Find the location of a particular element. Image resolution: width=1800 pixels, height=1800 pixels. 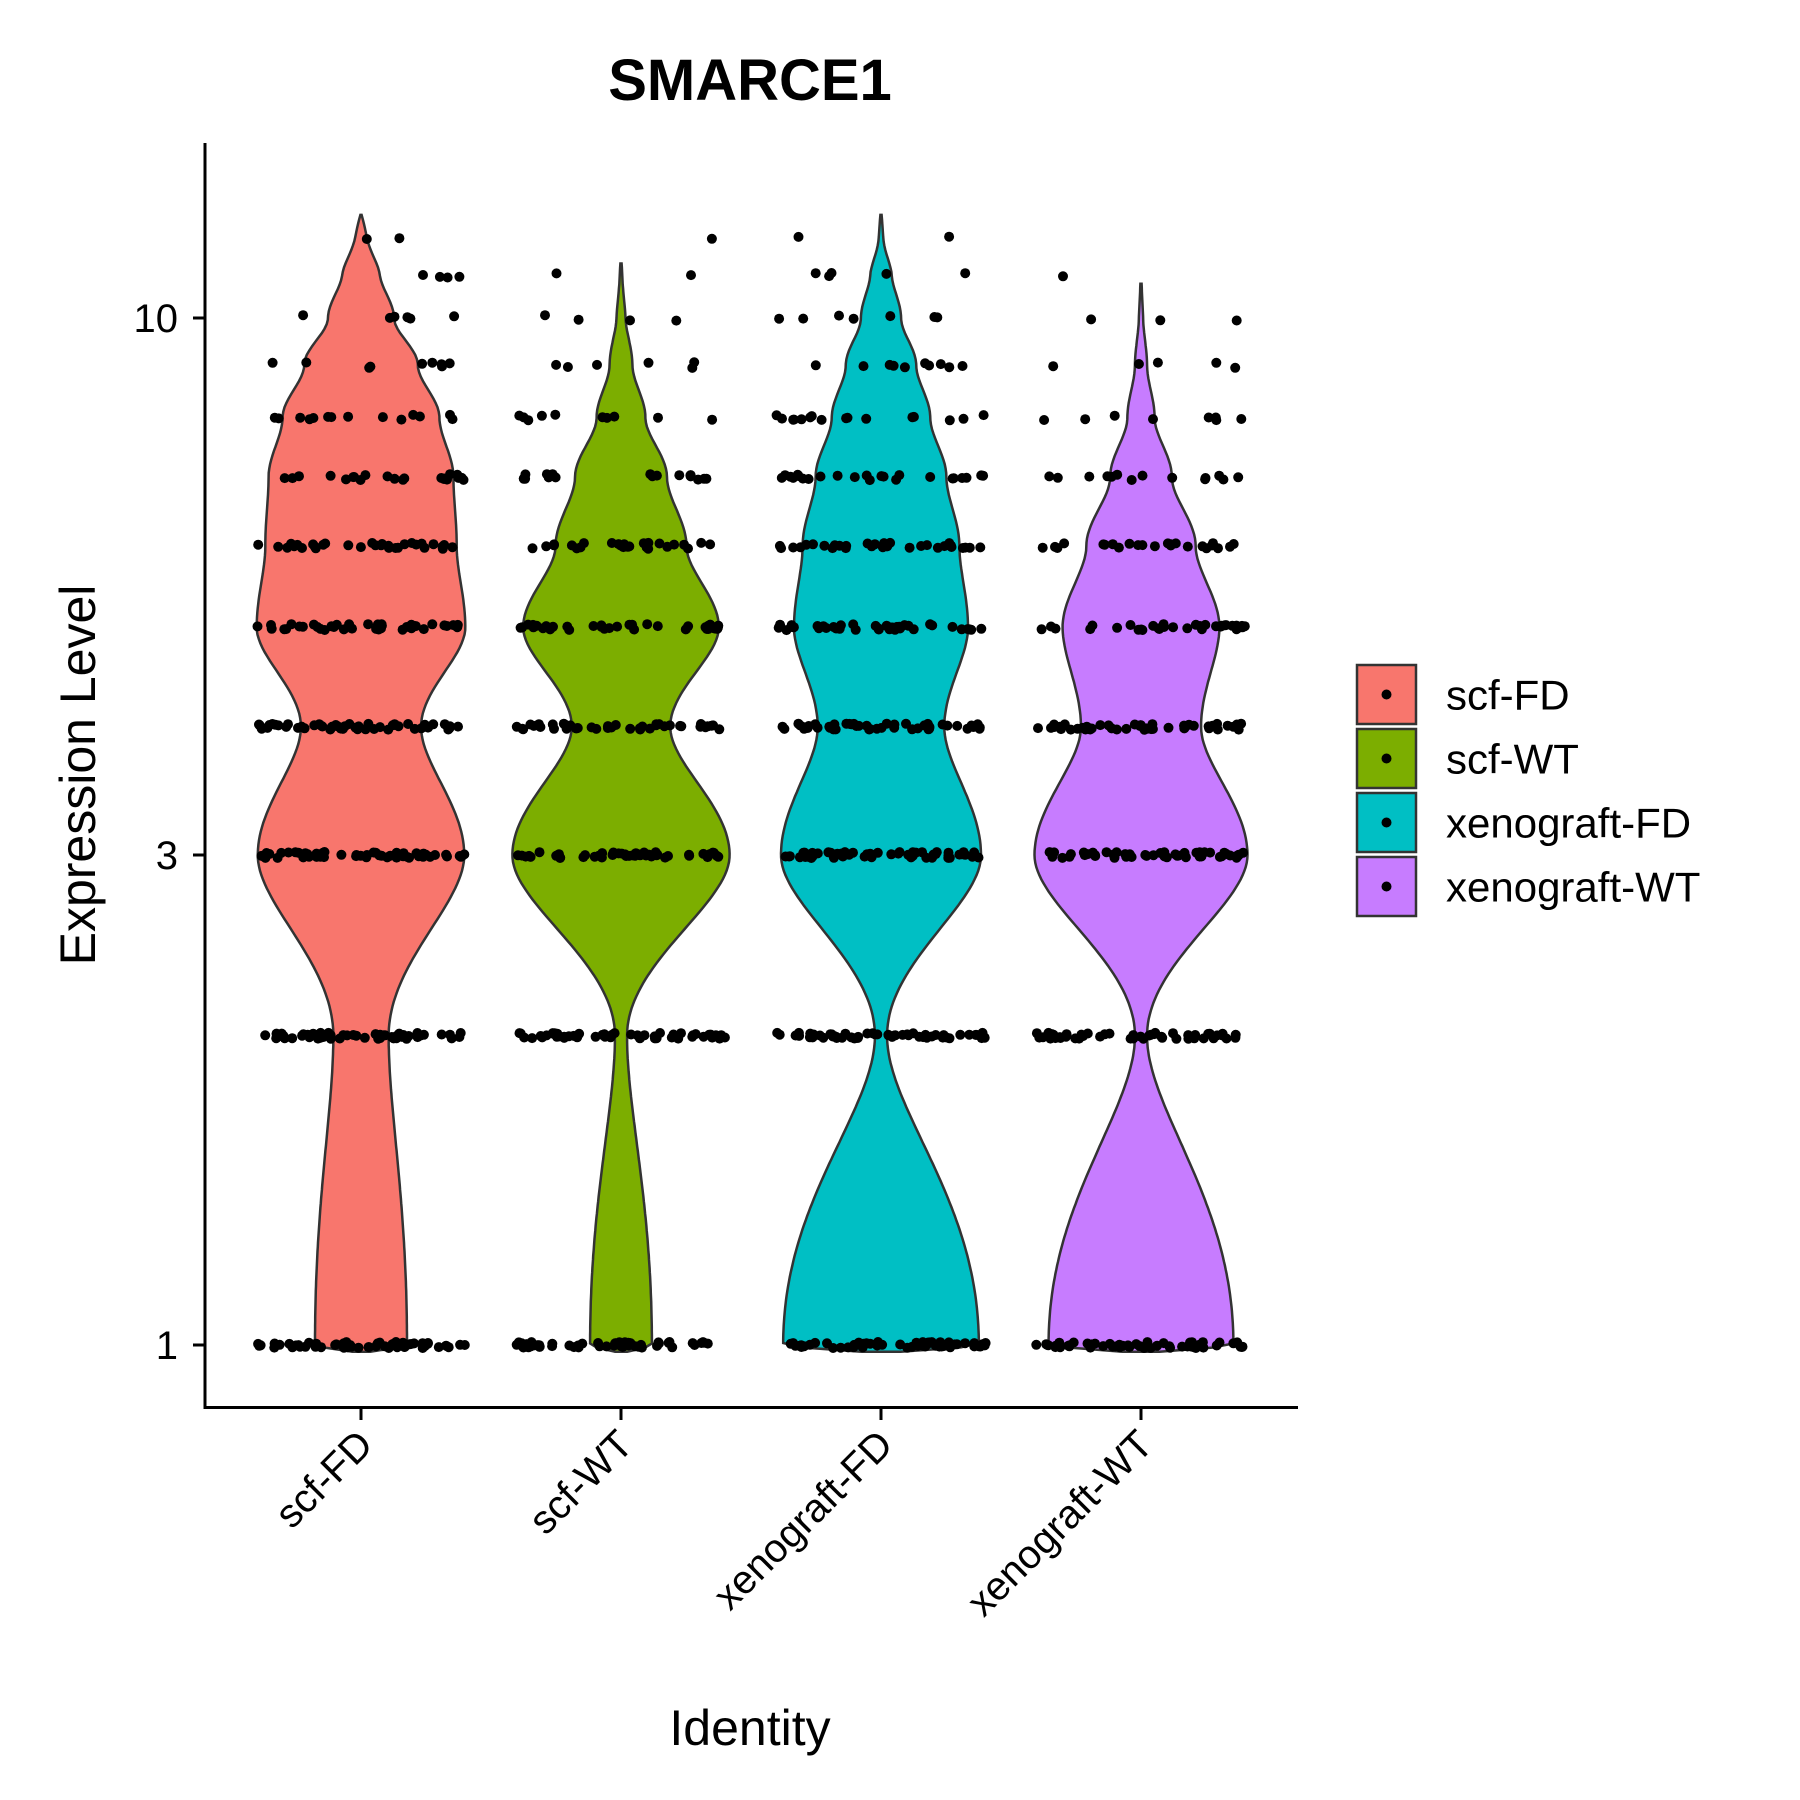

violin-scf-WT is located at coordinates (621, 807).